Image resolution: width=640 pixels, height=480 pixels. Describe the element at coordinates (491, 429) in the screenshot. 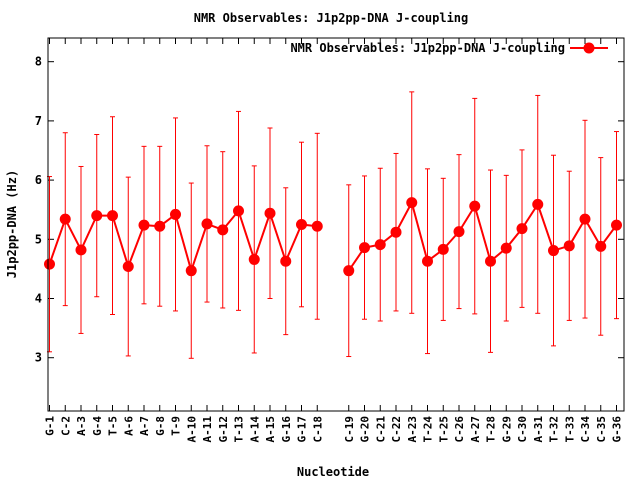

I see `x-tick-label: T-28` at that location.